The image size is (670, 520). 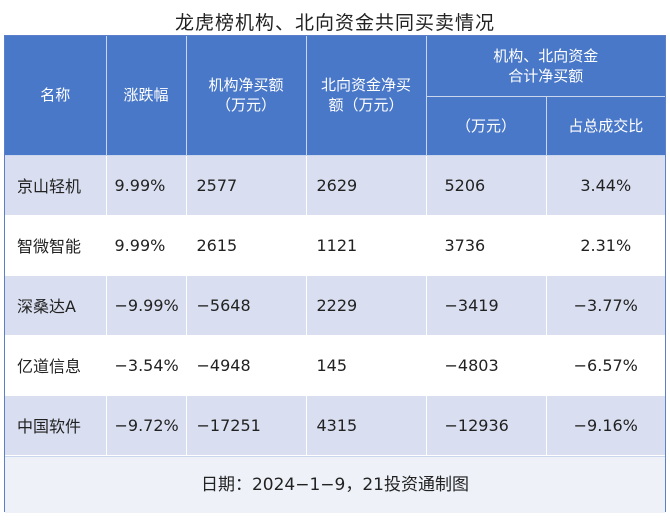 What do you see at coordinates (146, 425) in the screenshot?
I see `cell-change: −9.72%` at bounding box center [146, 425].